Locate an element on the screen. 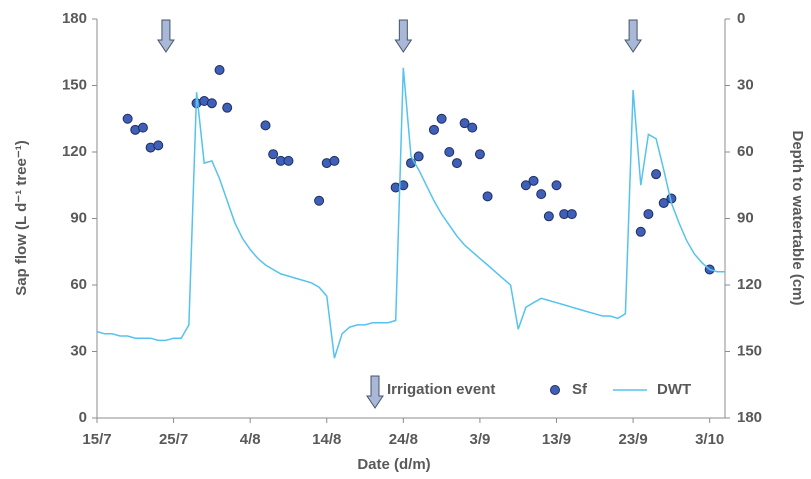 This screenshot has height=479, width=811. legend-arrow is located at coordinates (375, 392).